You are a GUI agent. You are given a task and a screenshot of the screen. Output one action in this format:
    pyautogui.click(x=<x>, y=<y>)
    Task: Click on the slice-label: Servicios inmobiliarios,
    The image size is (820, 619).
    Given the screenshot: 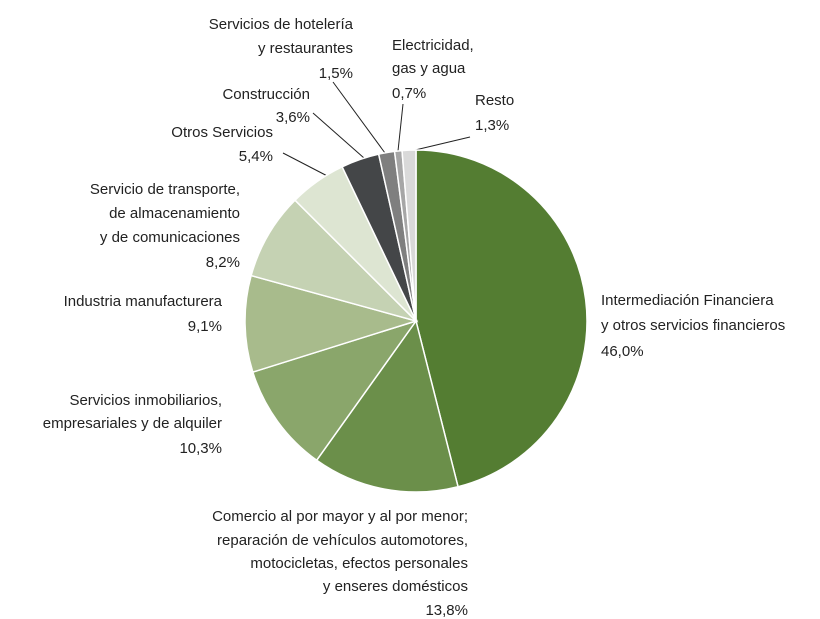 What is the action you would take?
    pyautogui.click(x=145, y=400)
    